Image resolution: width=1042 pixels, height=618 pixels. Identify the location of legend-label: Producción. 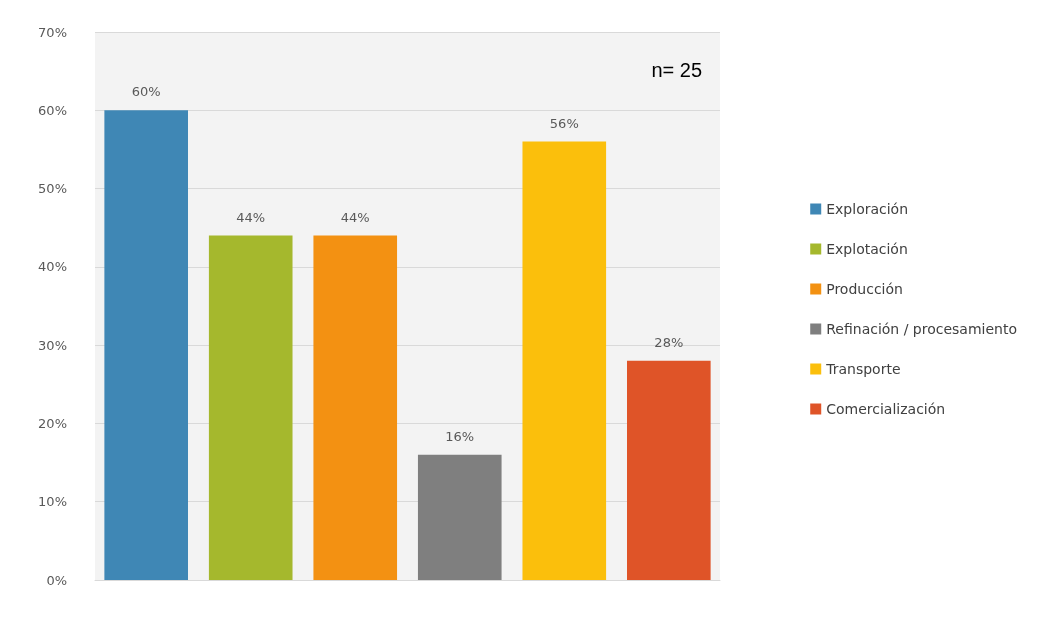
(864, 289).